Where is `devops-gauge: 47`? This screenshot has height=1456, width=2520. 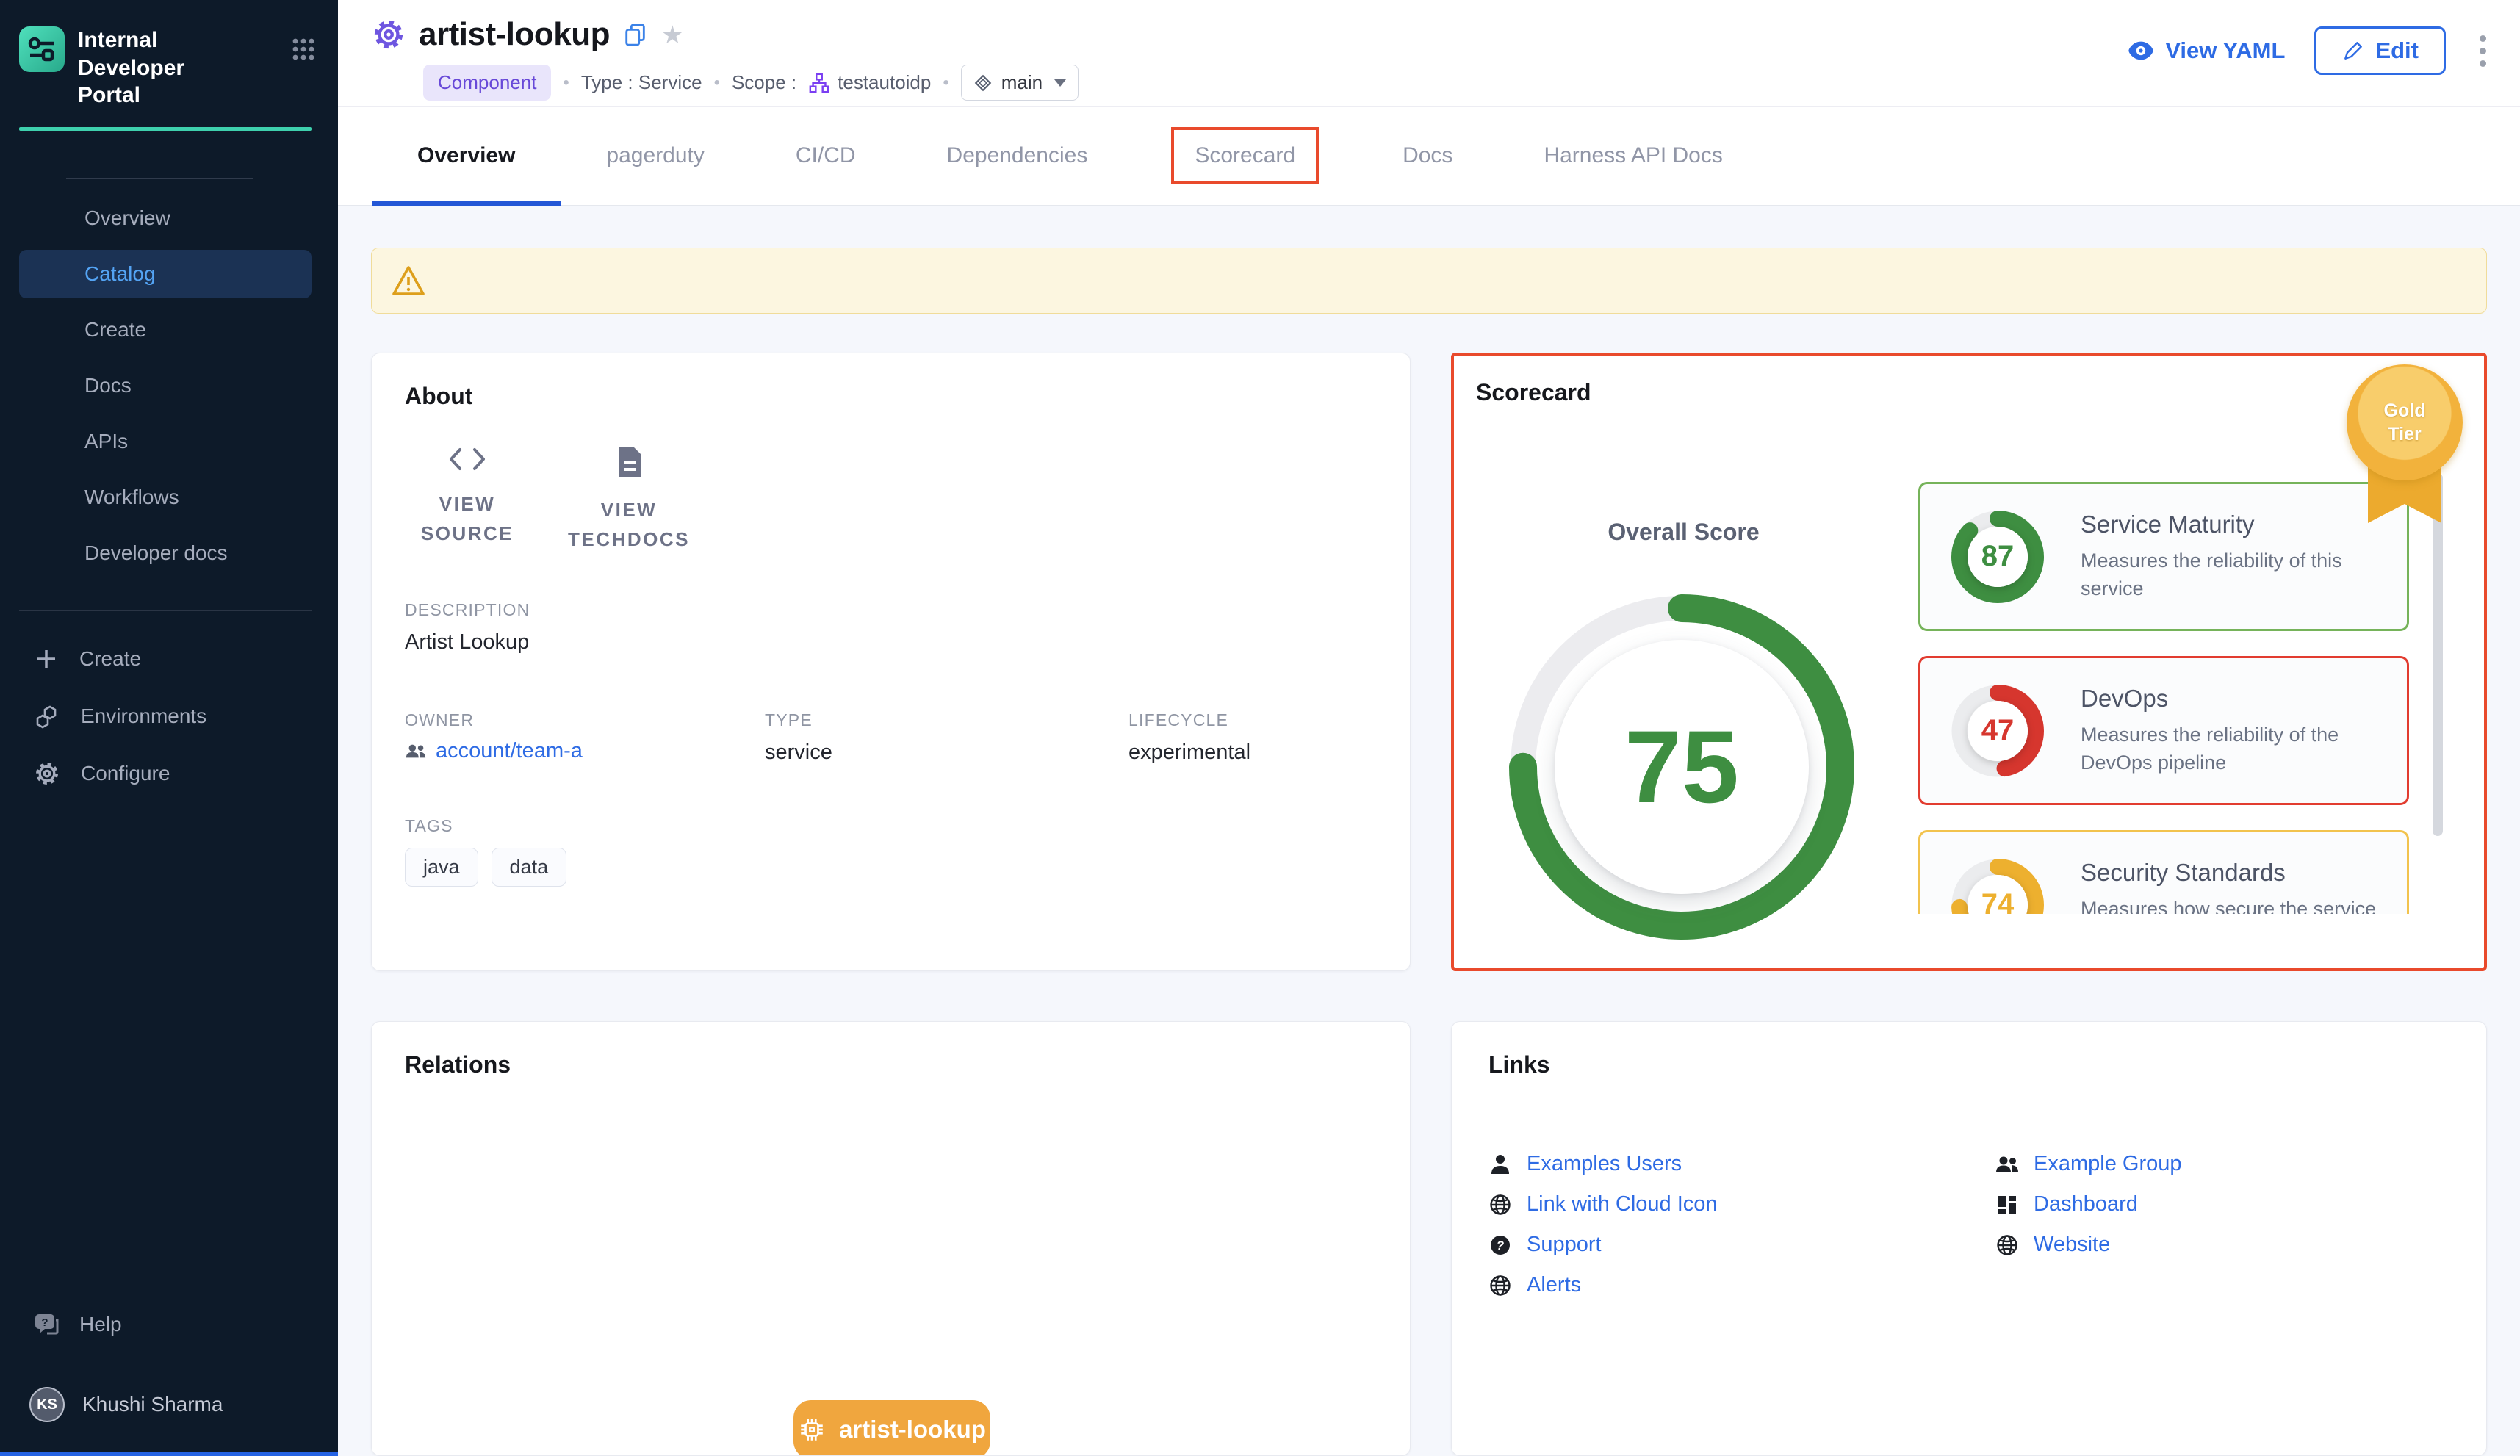
devops-gauge: 47 is located at coordinates (1998, 731).